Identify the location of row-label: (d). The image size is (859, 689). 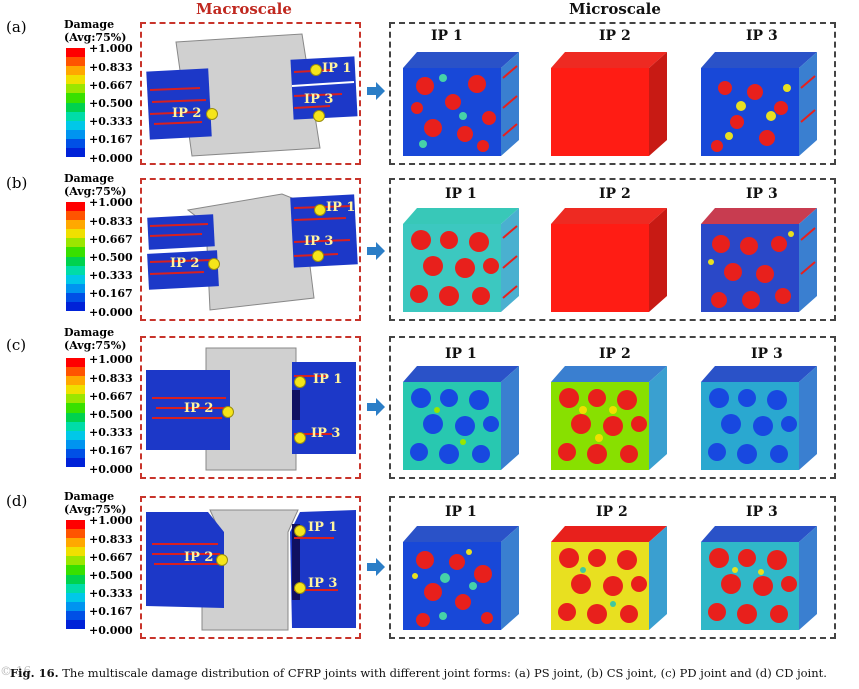
(17, 501).